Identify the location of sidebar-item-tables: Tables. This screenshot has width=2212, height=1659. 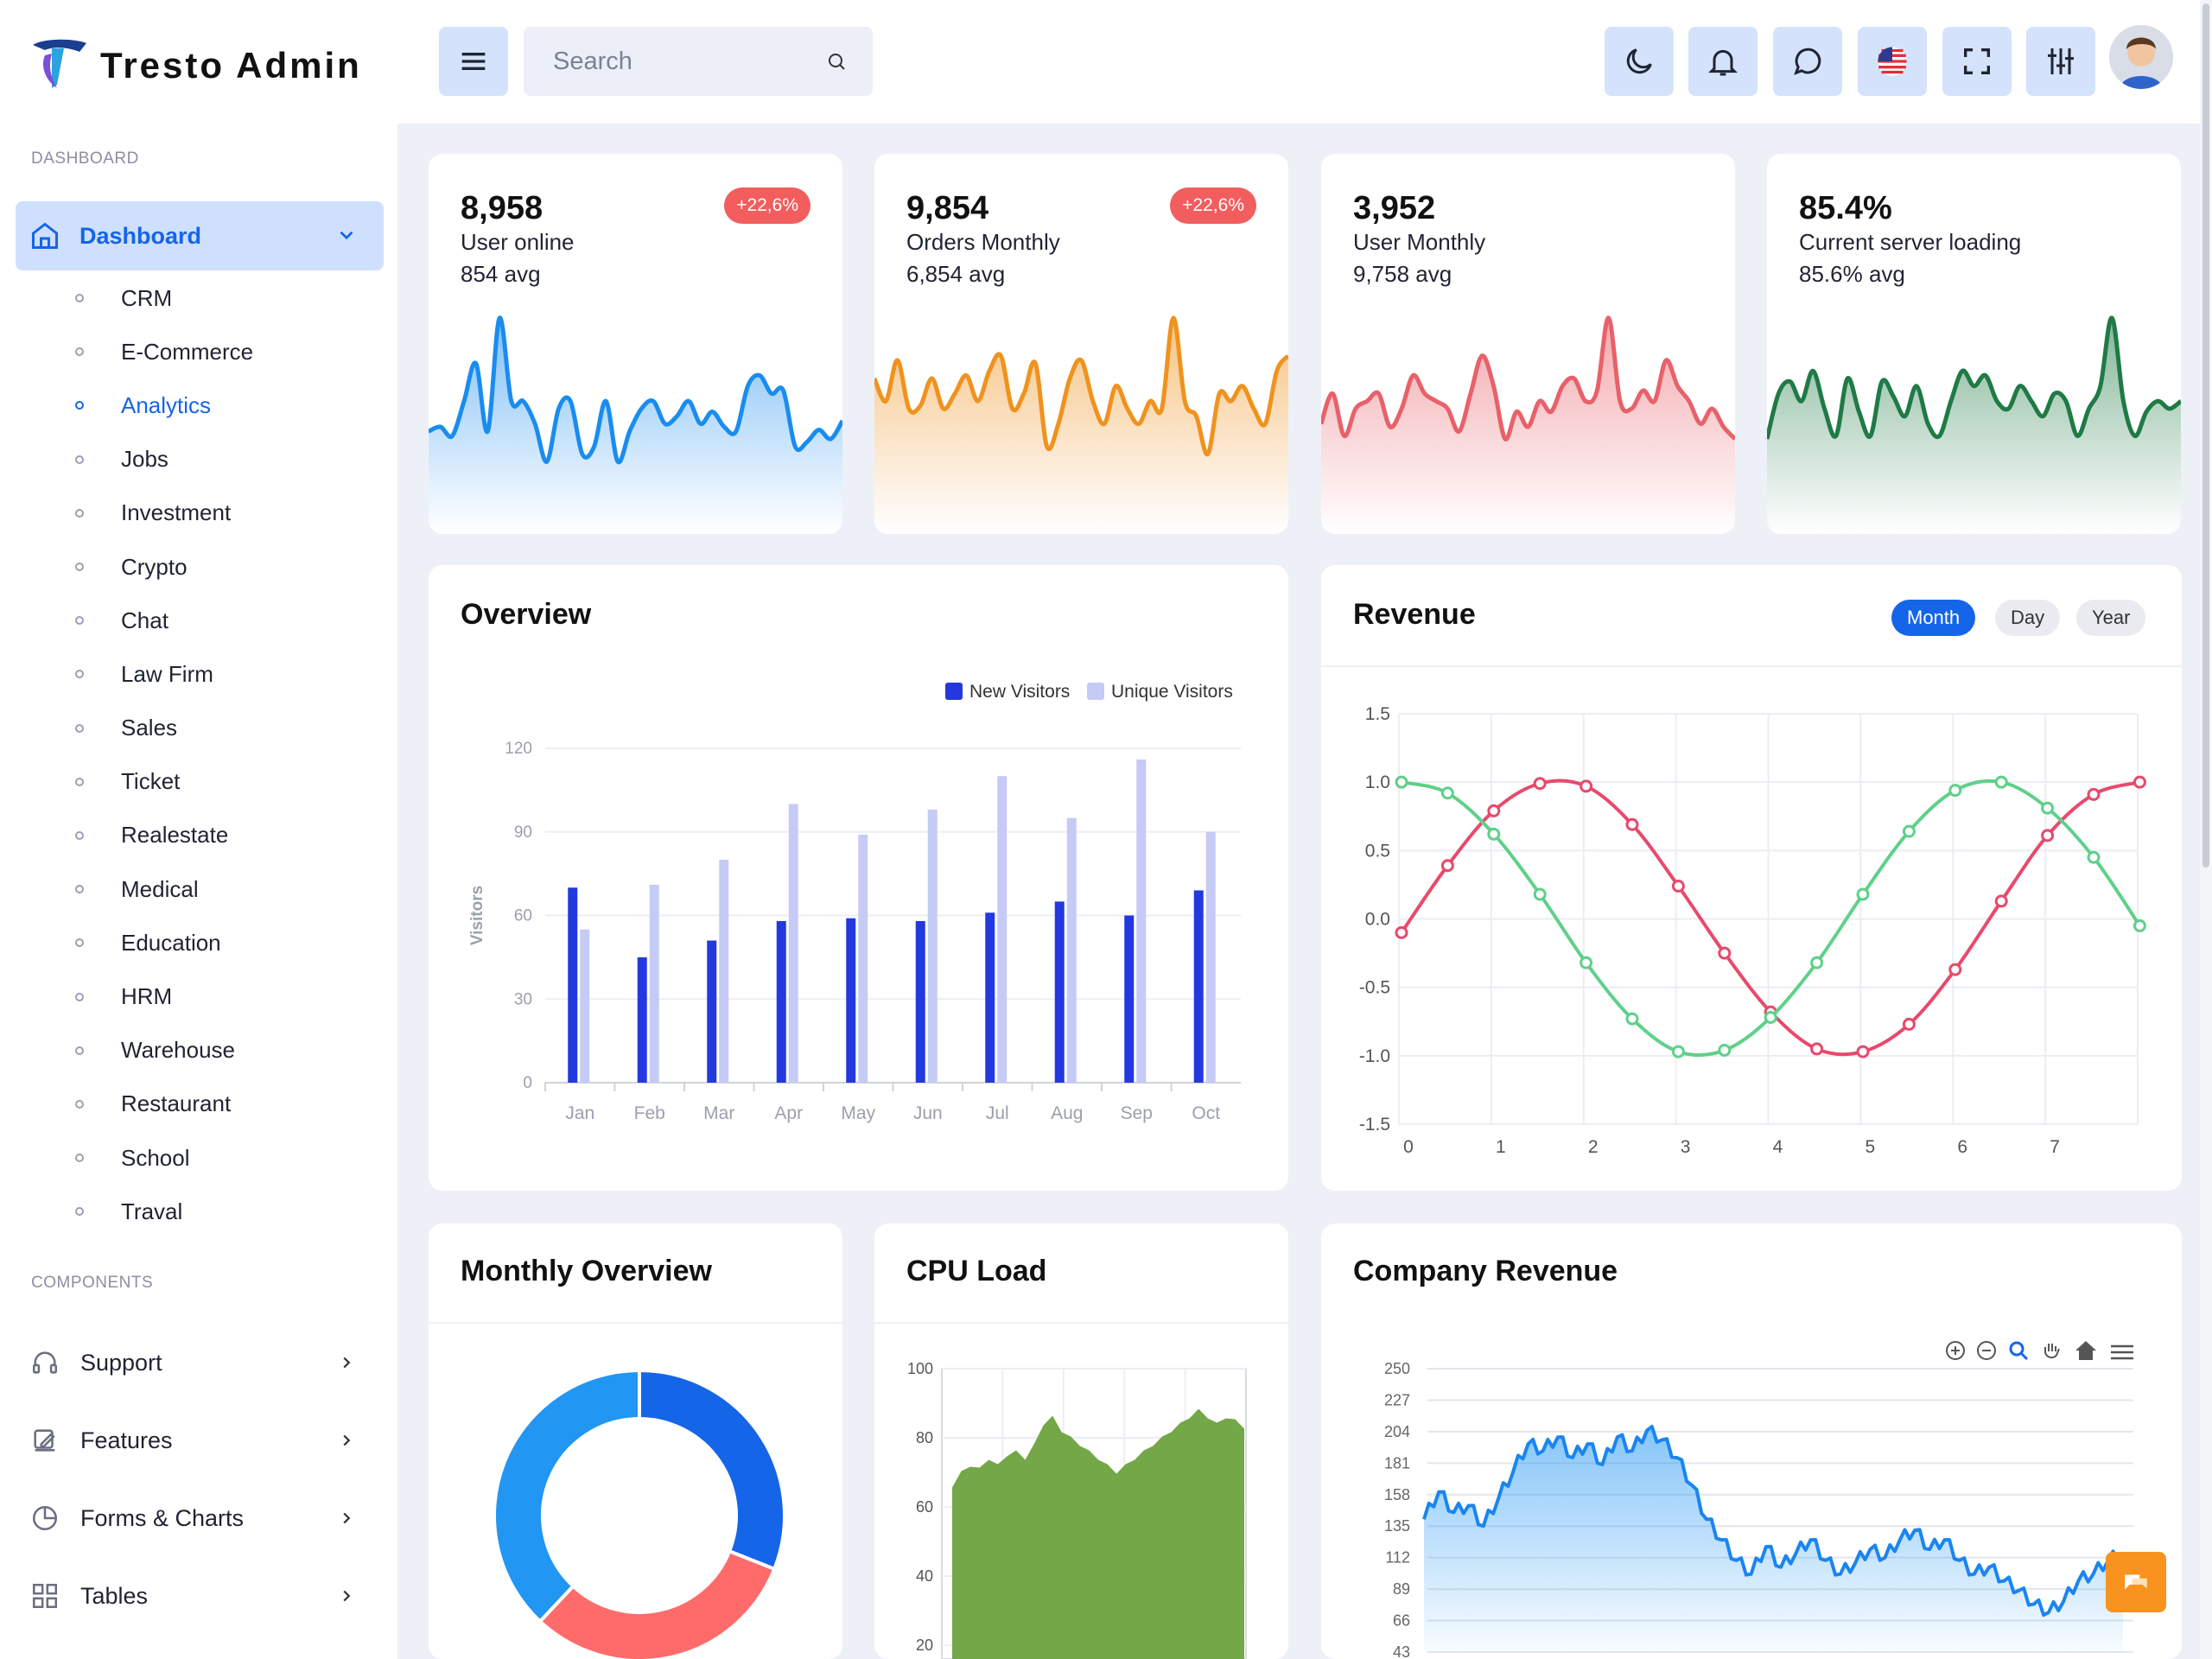
(198, 1596).